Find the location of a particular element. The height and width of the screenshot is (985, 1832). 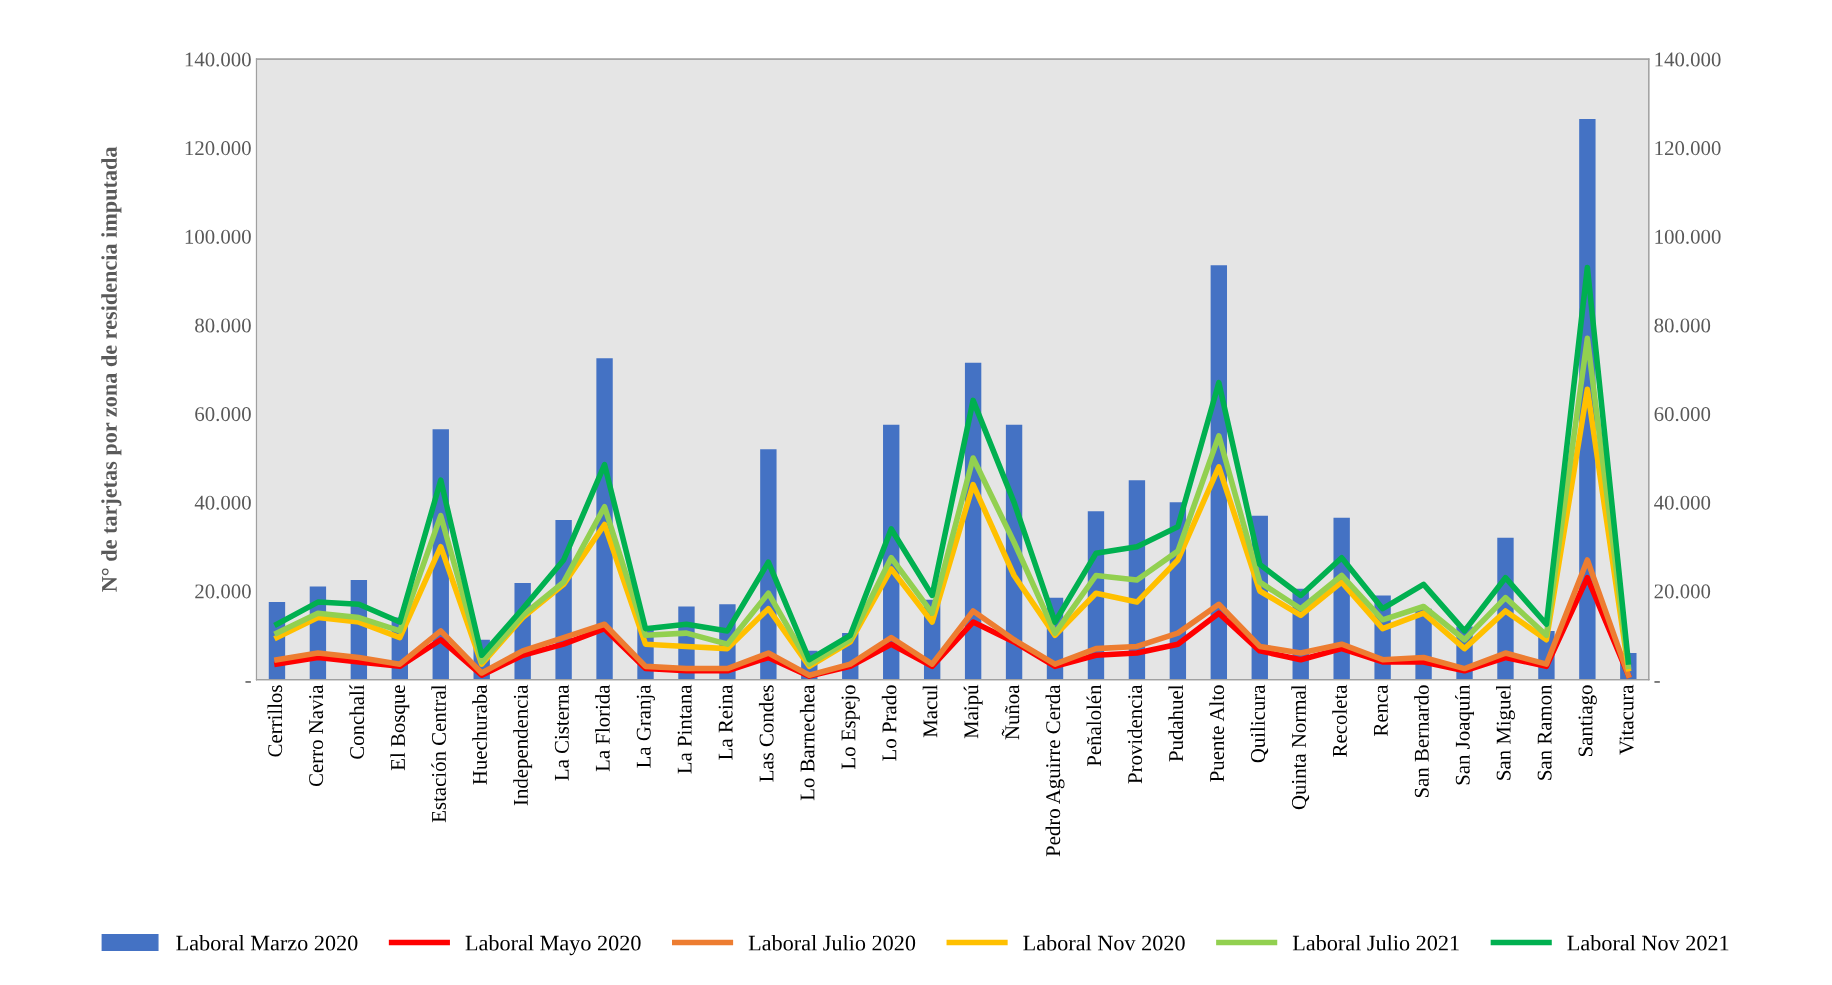

y-tick-label: 100.000 is located at coordinates (218, 236).